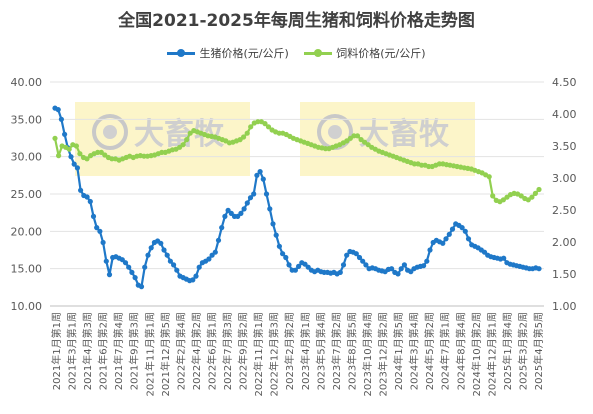 This screenshot has height=414, width=593. Describe the element at coordinates (27, 119) in the screenshot. I see `y-left-tick-label: 35.00` at that location.